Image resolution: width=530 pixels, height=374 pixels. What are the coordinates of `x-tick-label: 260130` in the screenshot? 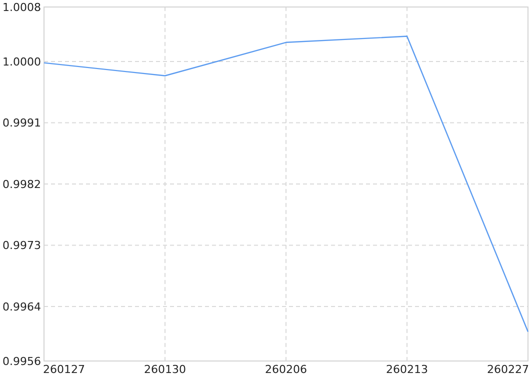 It's located at (165, 368).